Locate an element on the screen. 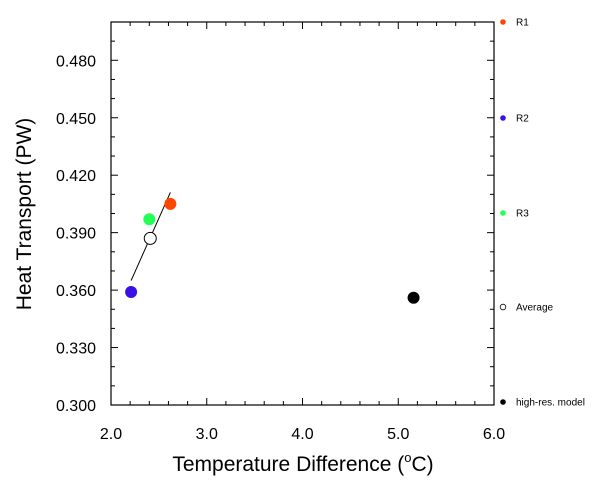 Image resolution: width=600 pixels, height=488 pixels. legend-marker-high-res-model is located at coordinates (503, 402).